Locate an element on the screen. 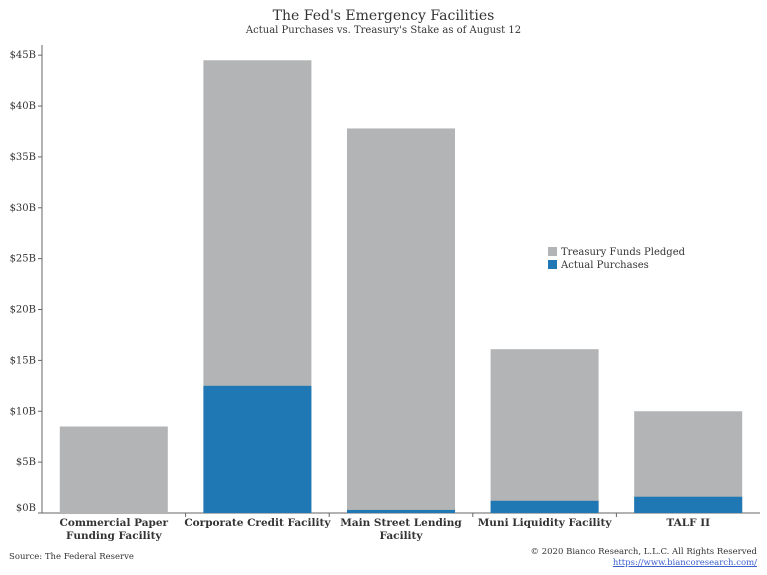 This screenshot has width=767, height=575. y-tick-label: $30B is located at coordinates (23, 208).